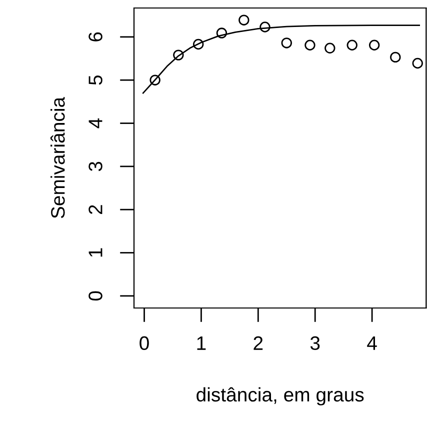  I want to click on x-tick-label: 3, so click(315, 343).